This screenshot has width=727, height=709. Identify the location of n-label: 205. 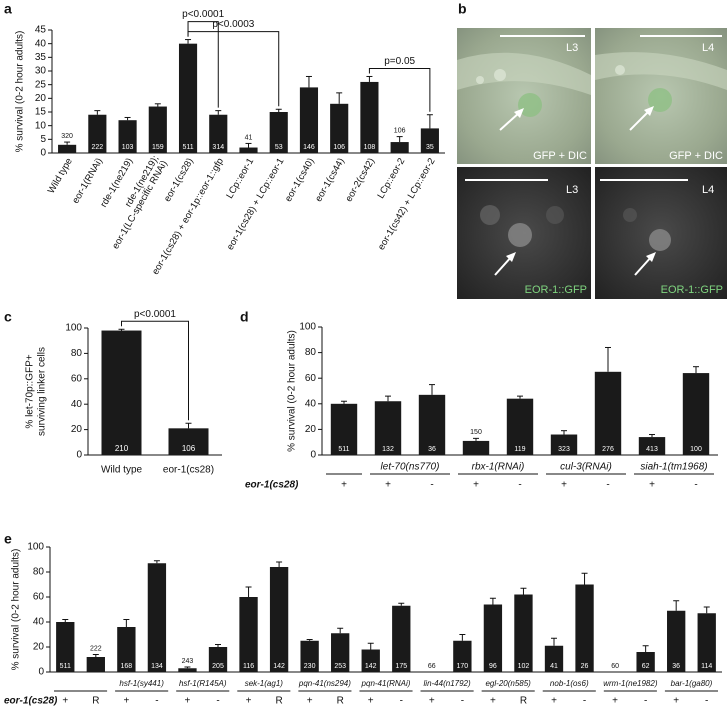
(218, 666).